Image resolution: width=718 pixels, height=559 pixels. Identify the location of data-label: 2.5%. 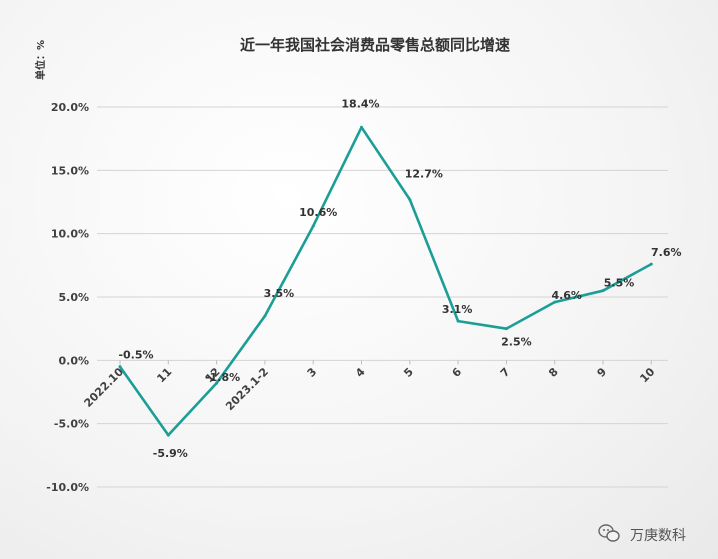
(516, 342).